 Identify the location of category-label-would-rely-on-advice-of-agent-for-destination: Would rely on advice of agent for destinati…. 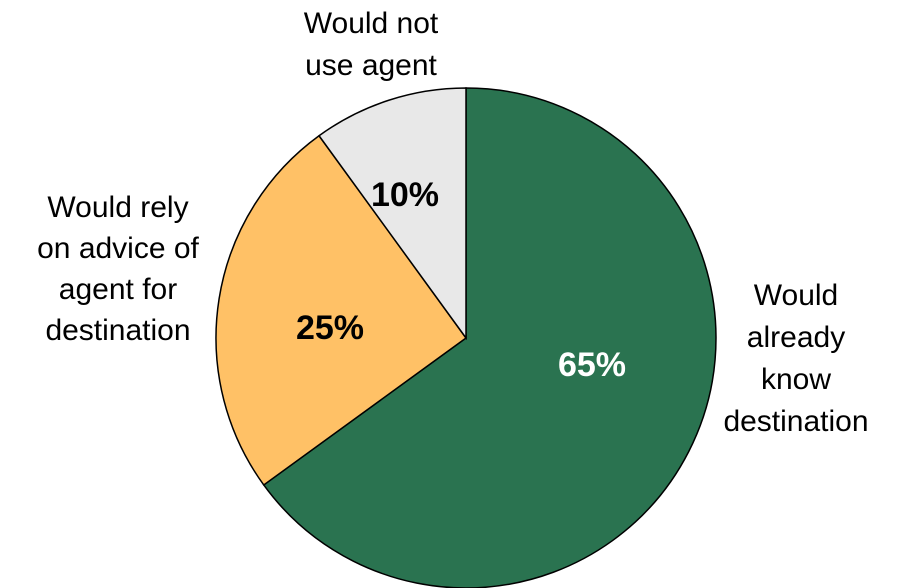
(118, 269).